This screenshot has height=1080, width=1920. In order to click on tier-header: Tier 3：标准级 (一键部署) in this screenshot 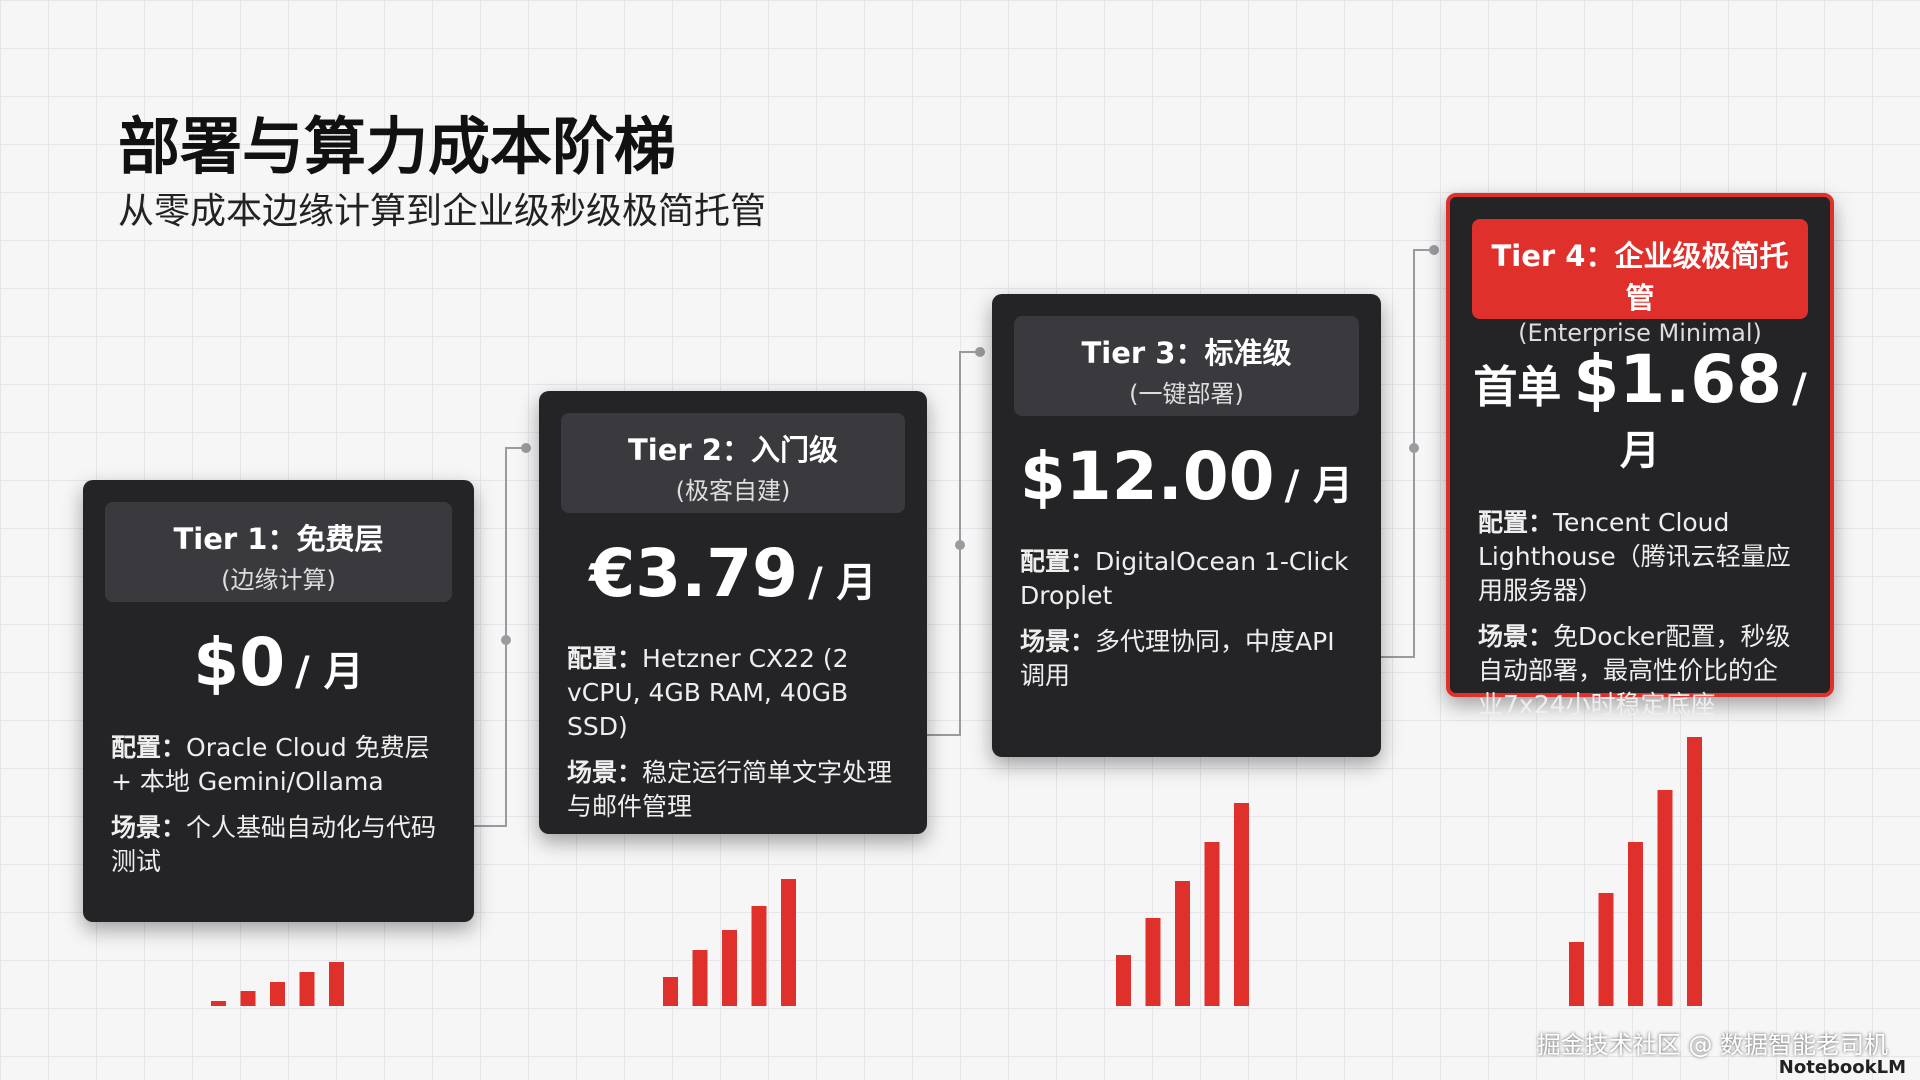, I will do `click(1186, 366)`.